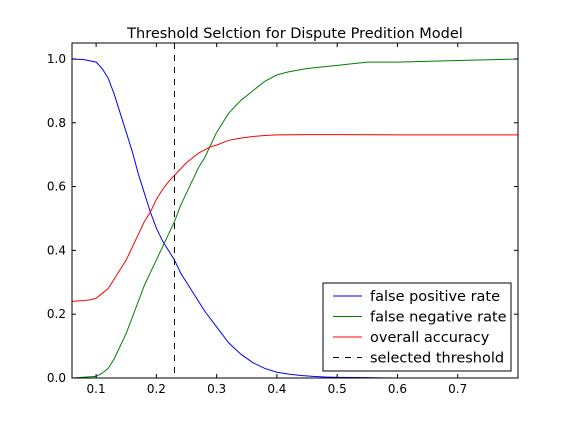  I want to click on y-tick-label: 0.4, so click(56, 250).